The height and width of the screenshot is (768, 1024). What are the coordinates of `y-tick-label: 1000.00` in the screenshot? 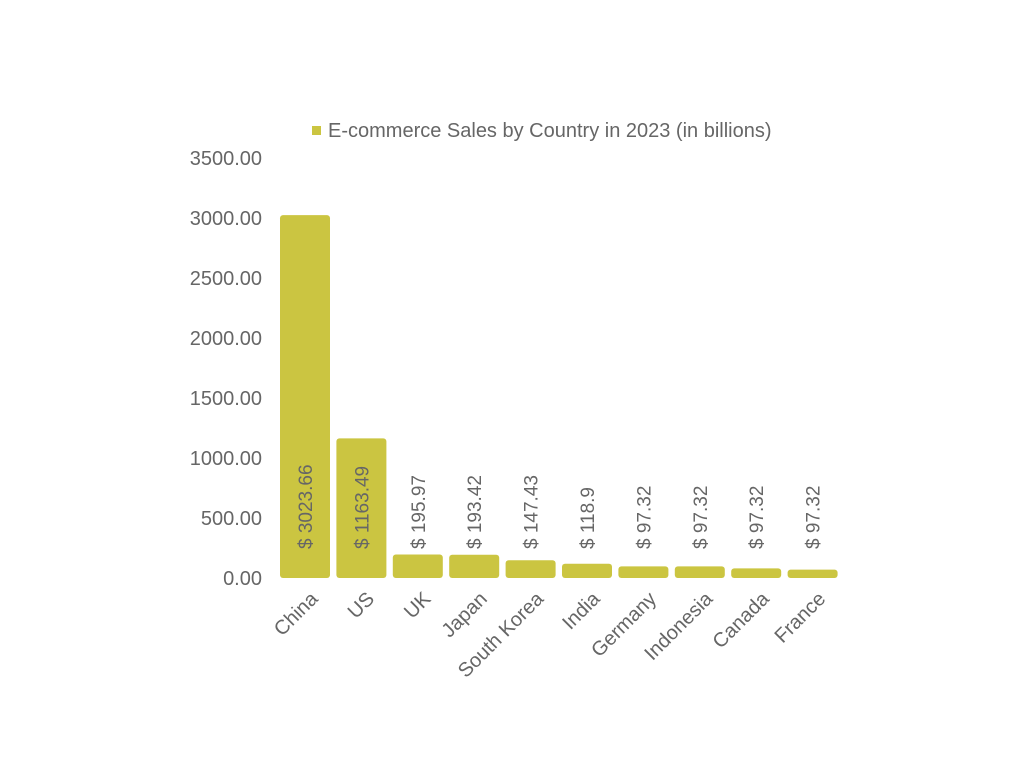 It's located at (226, 459).